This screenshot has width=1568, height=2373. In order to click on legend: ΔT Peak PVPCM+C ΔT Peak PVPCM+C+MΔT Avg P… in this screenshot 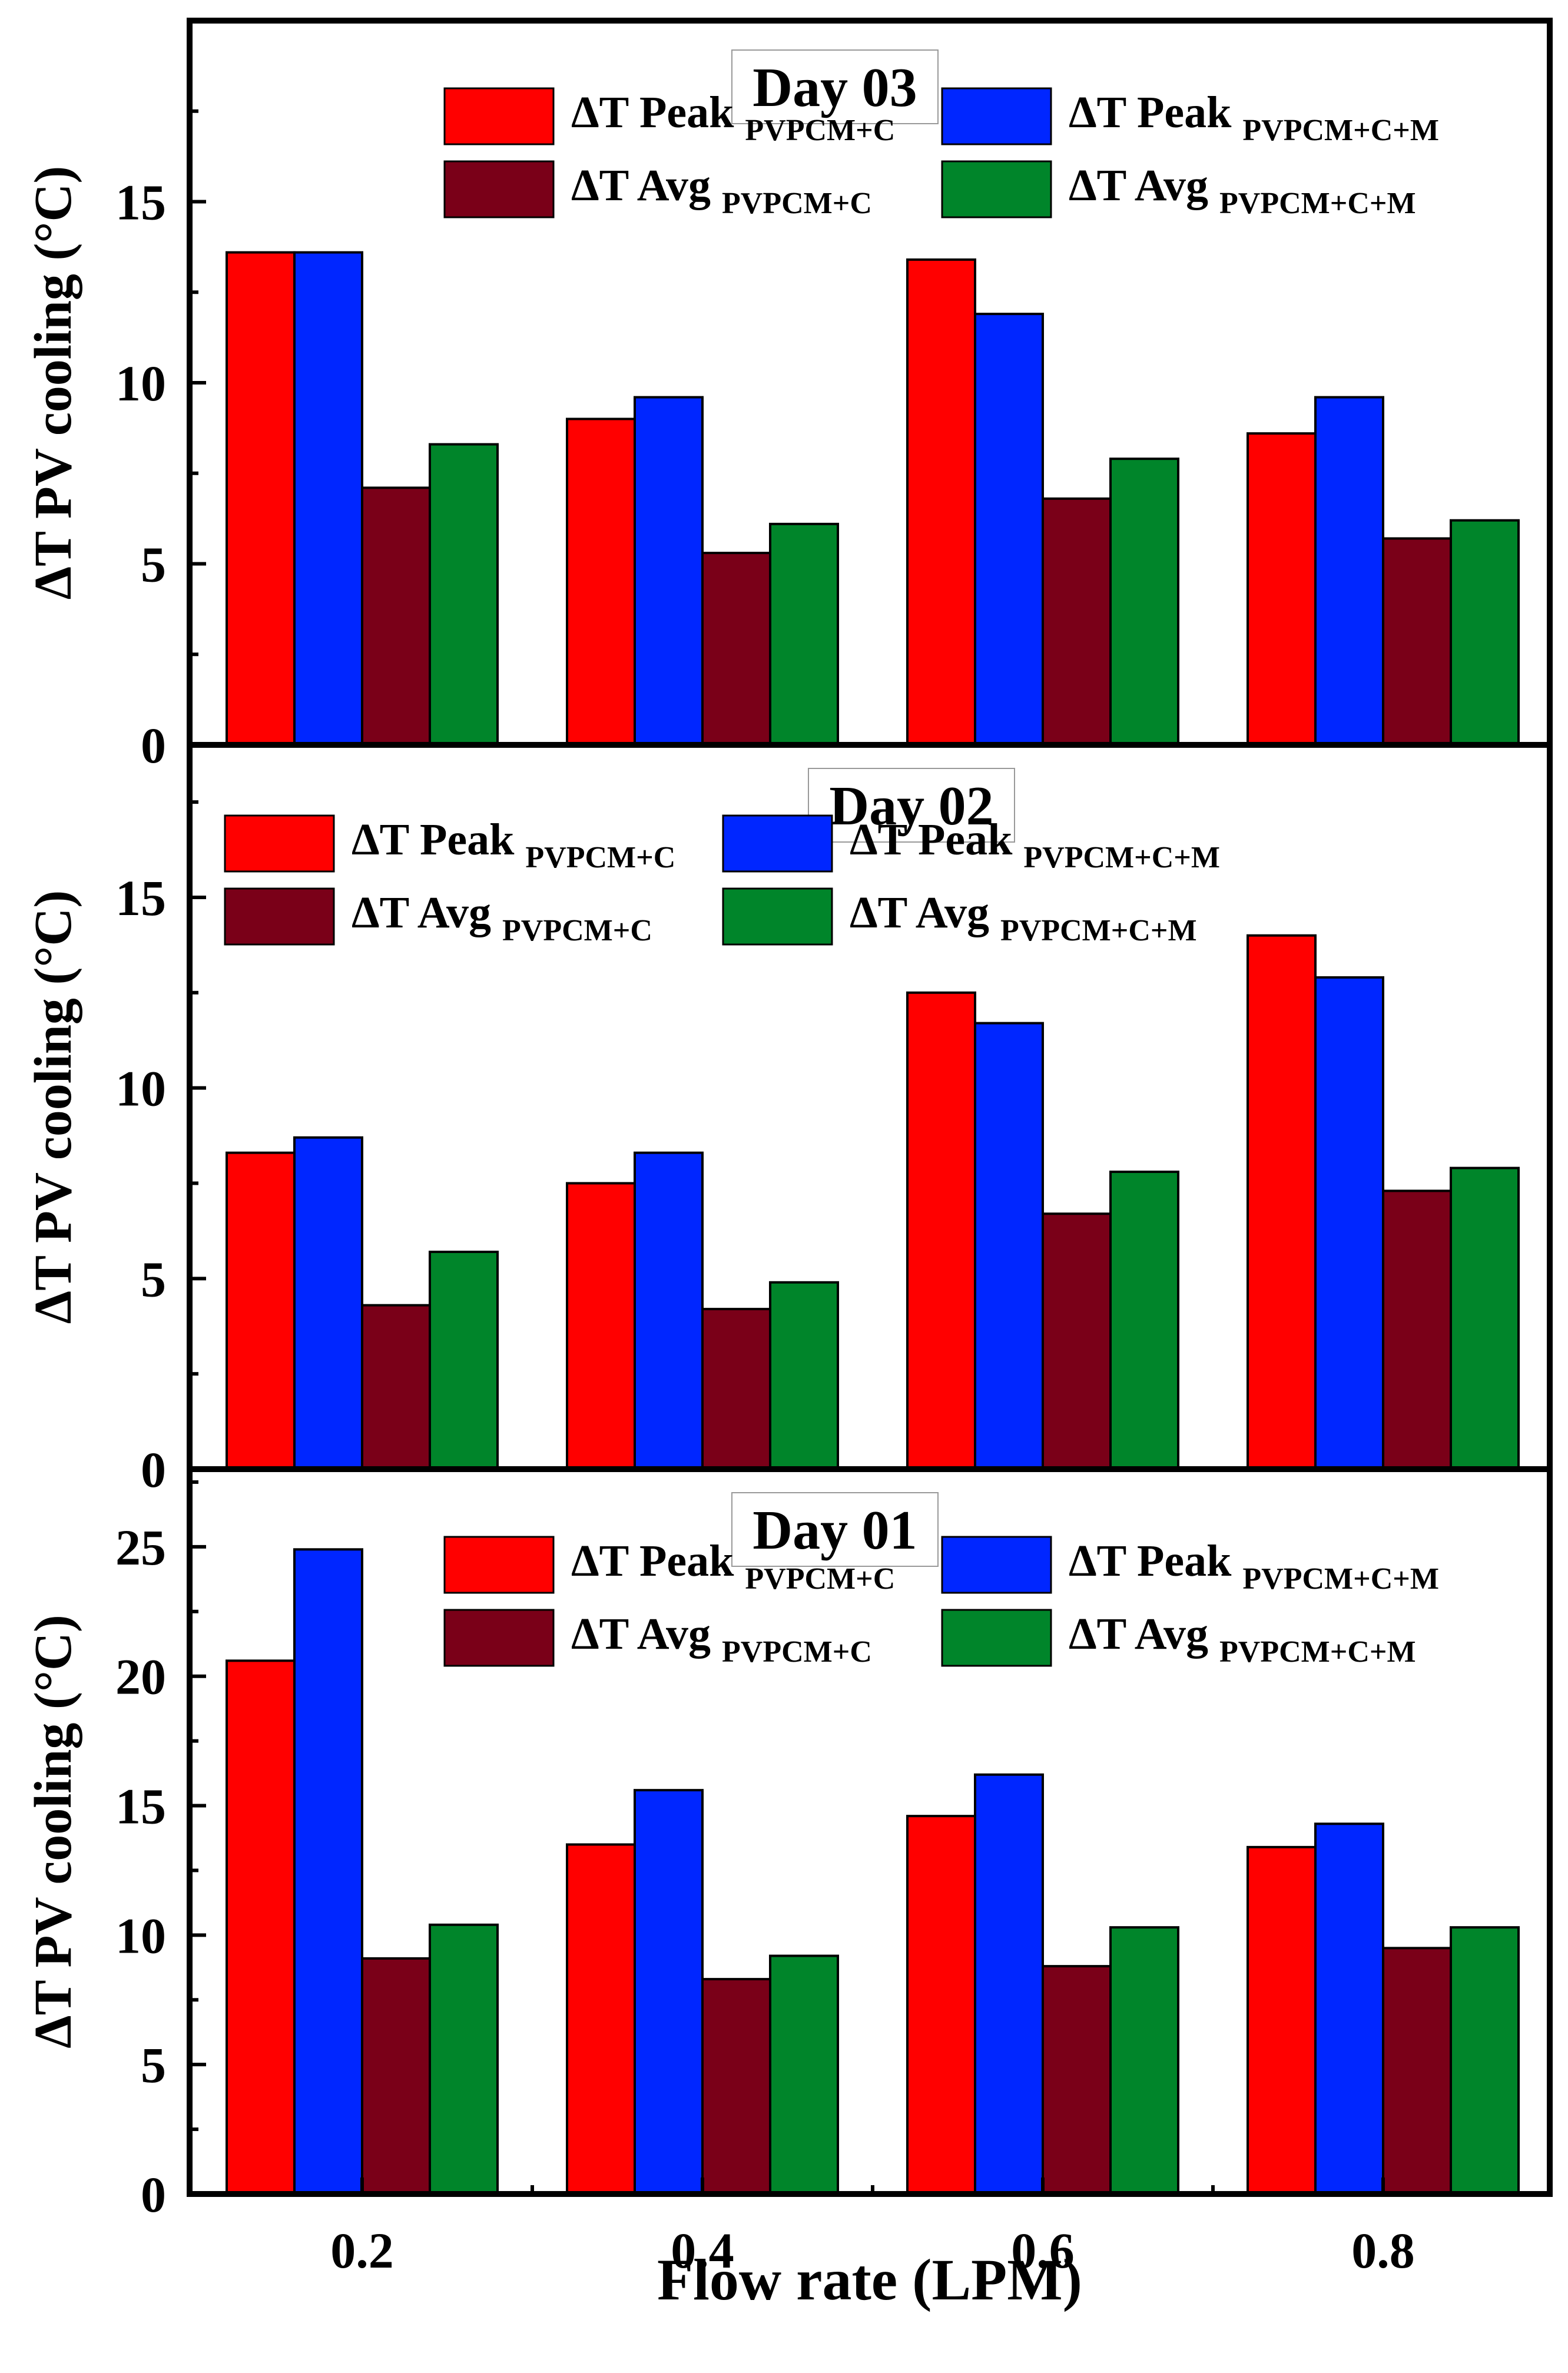, I will do `click(941, 1603)`.